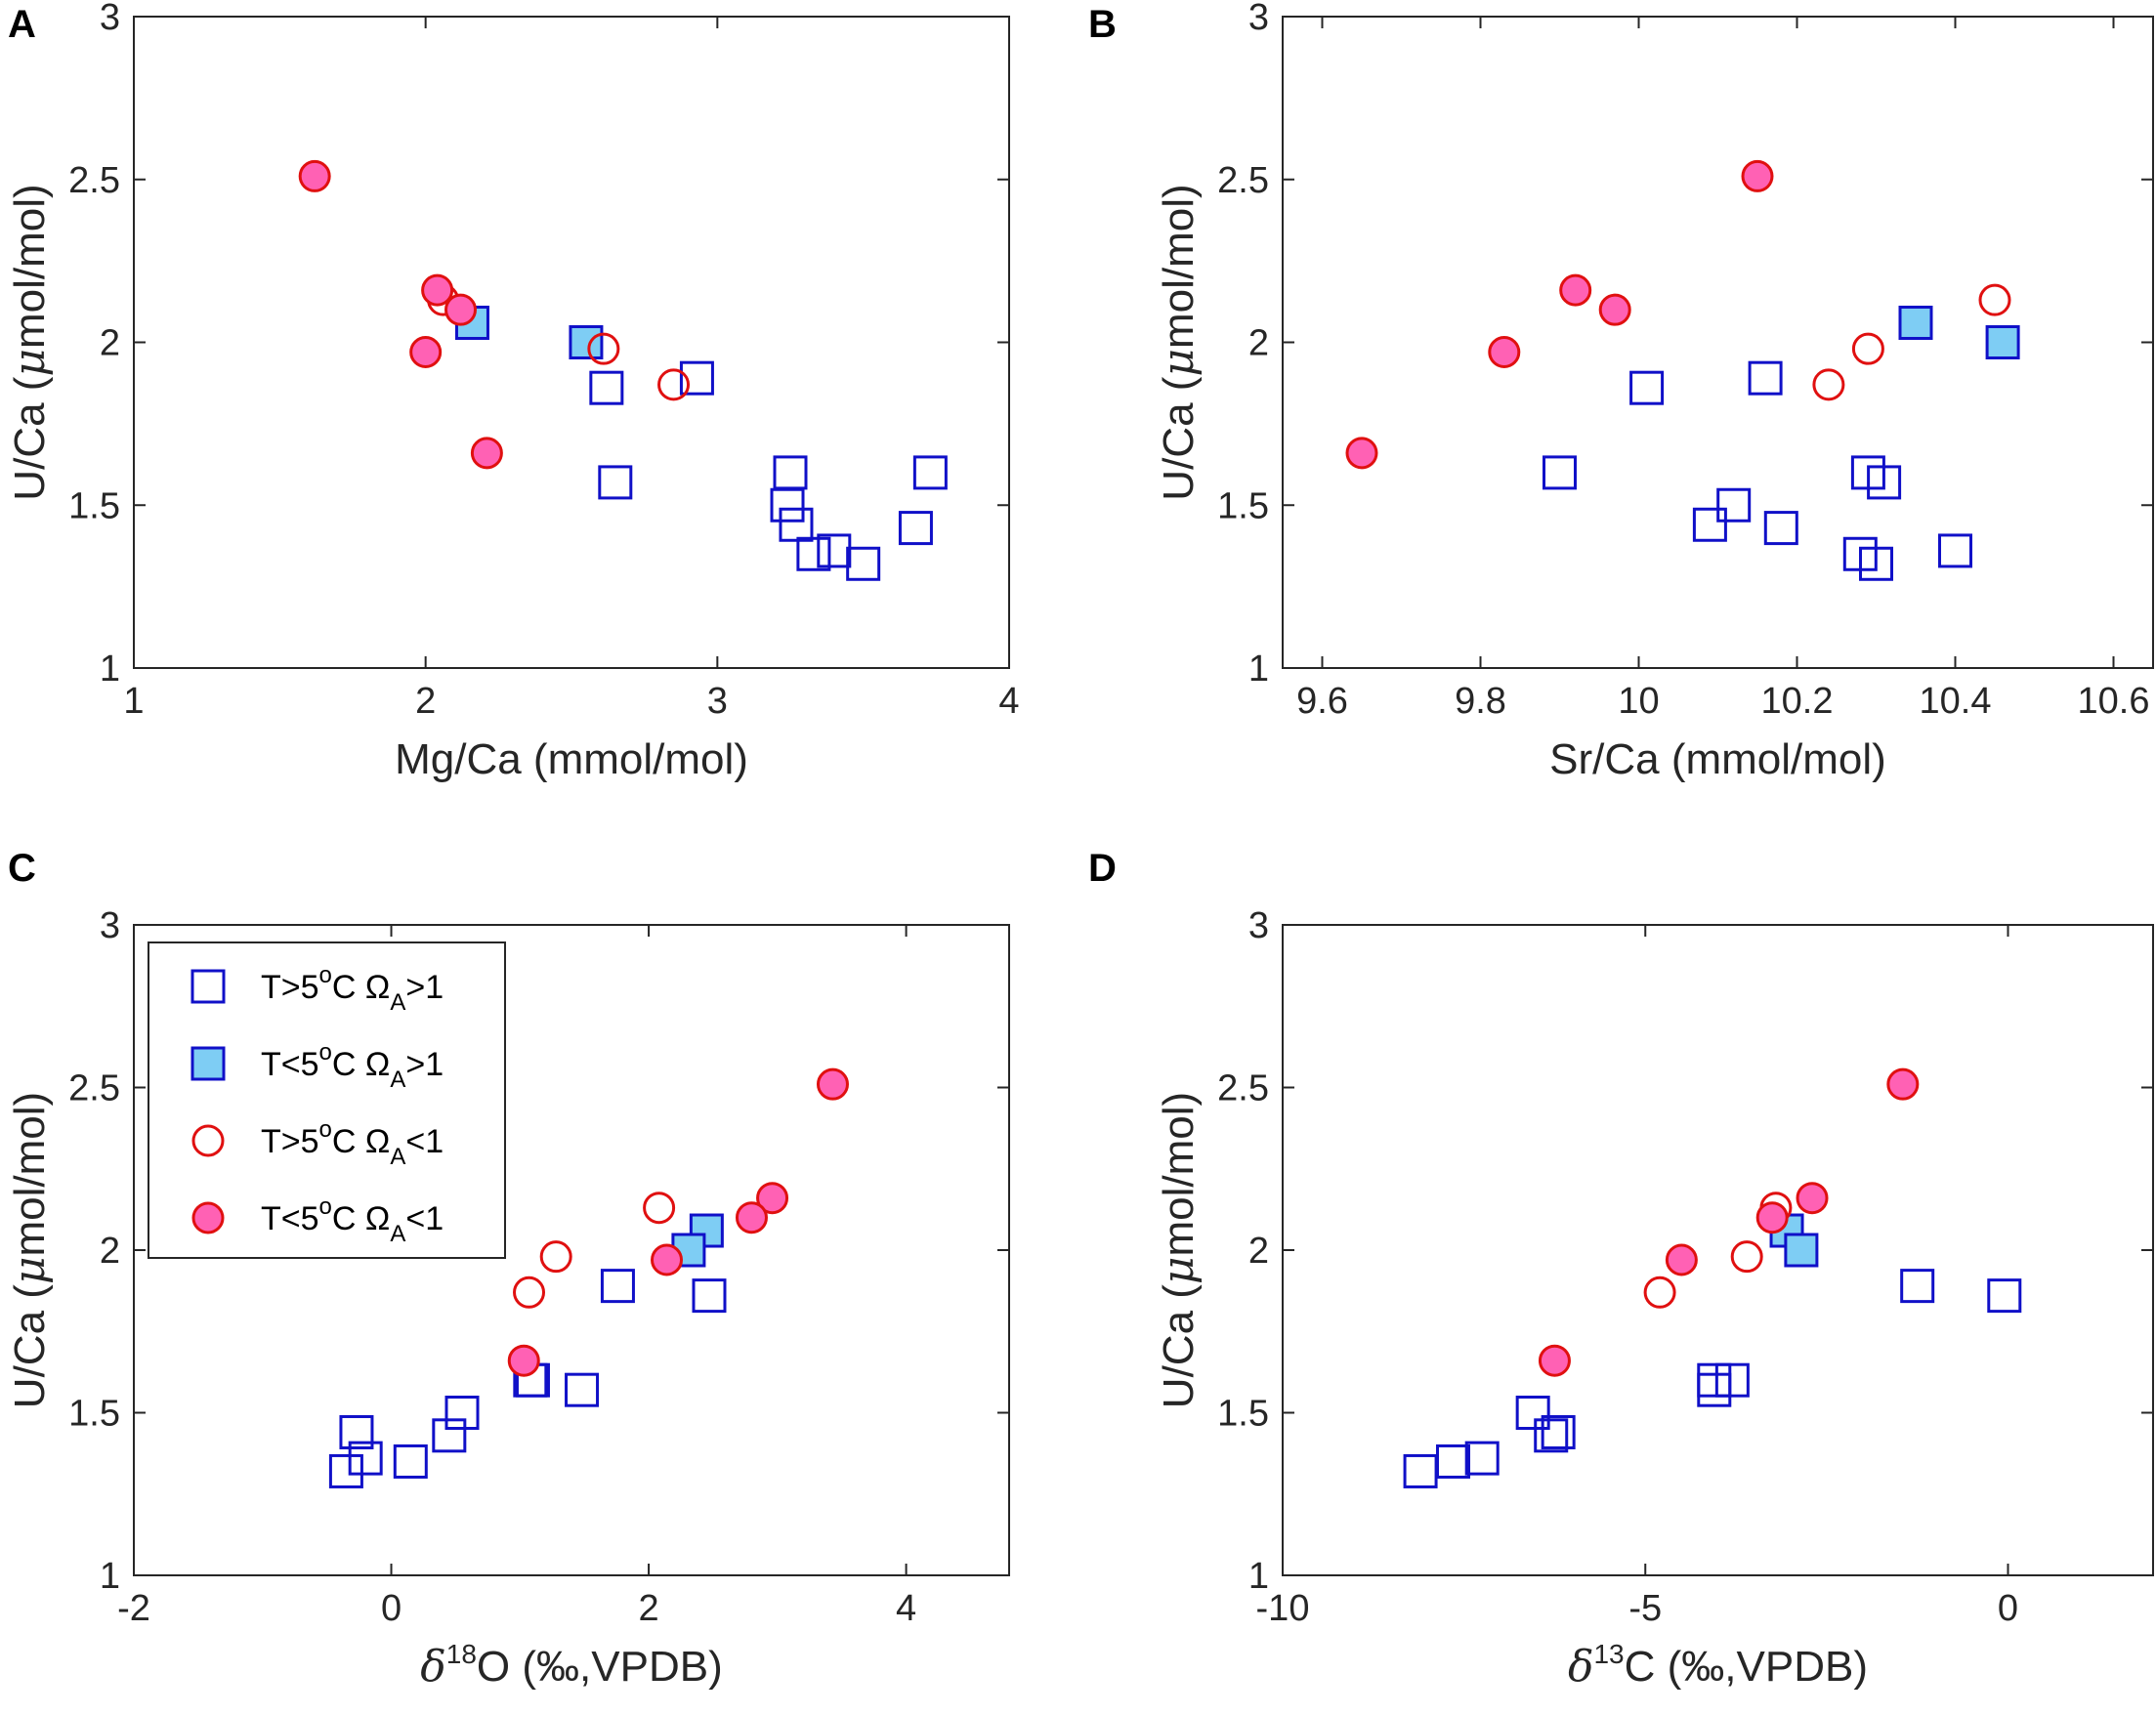 The width and height of the screenshot is (2156, 1715). I want to click on panel-c-y-tick-label: 2, so click(110, 1252).